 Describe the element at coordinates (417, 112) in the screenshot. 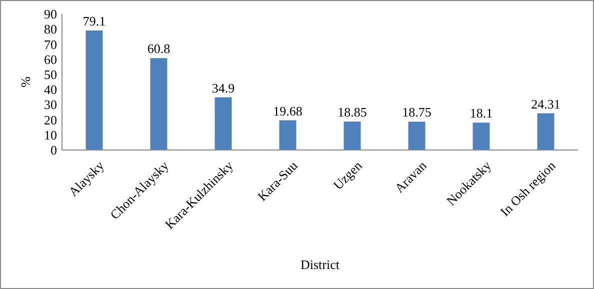

I see `data-label: 18.75` at that location.